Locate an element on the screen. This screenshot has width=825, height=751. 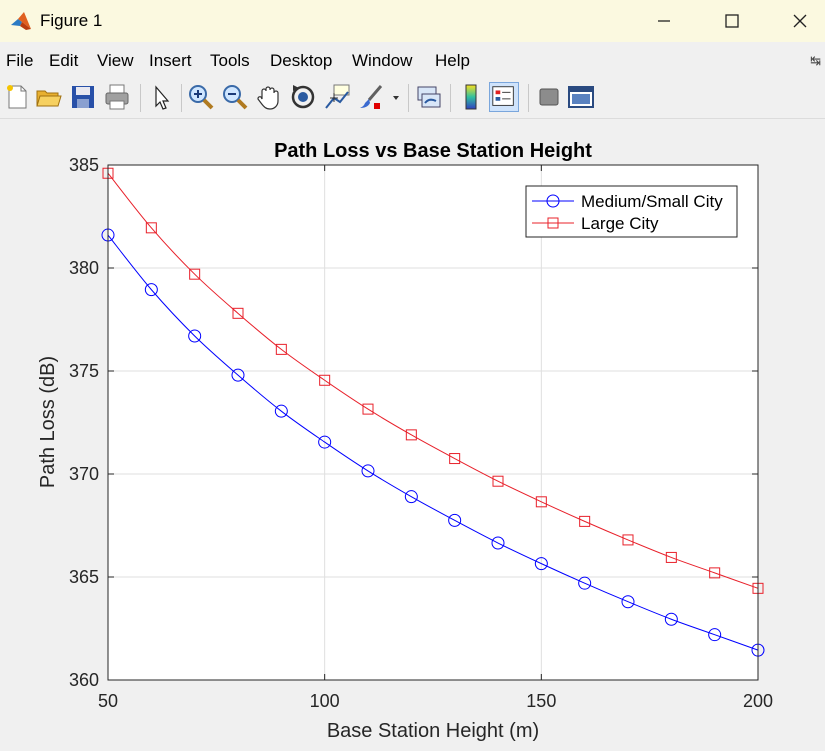
brush-icon is located at coordinates (371, 97).